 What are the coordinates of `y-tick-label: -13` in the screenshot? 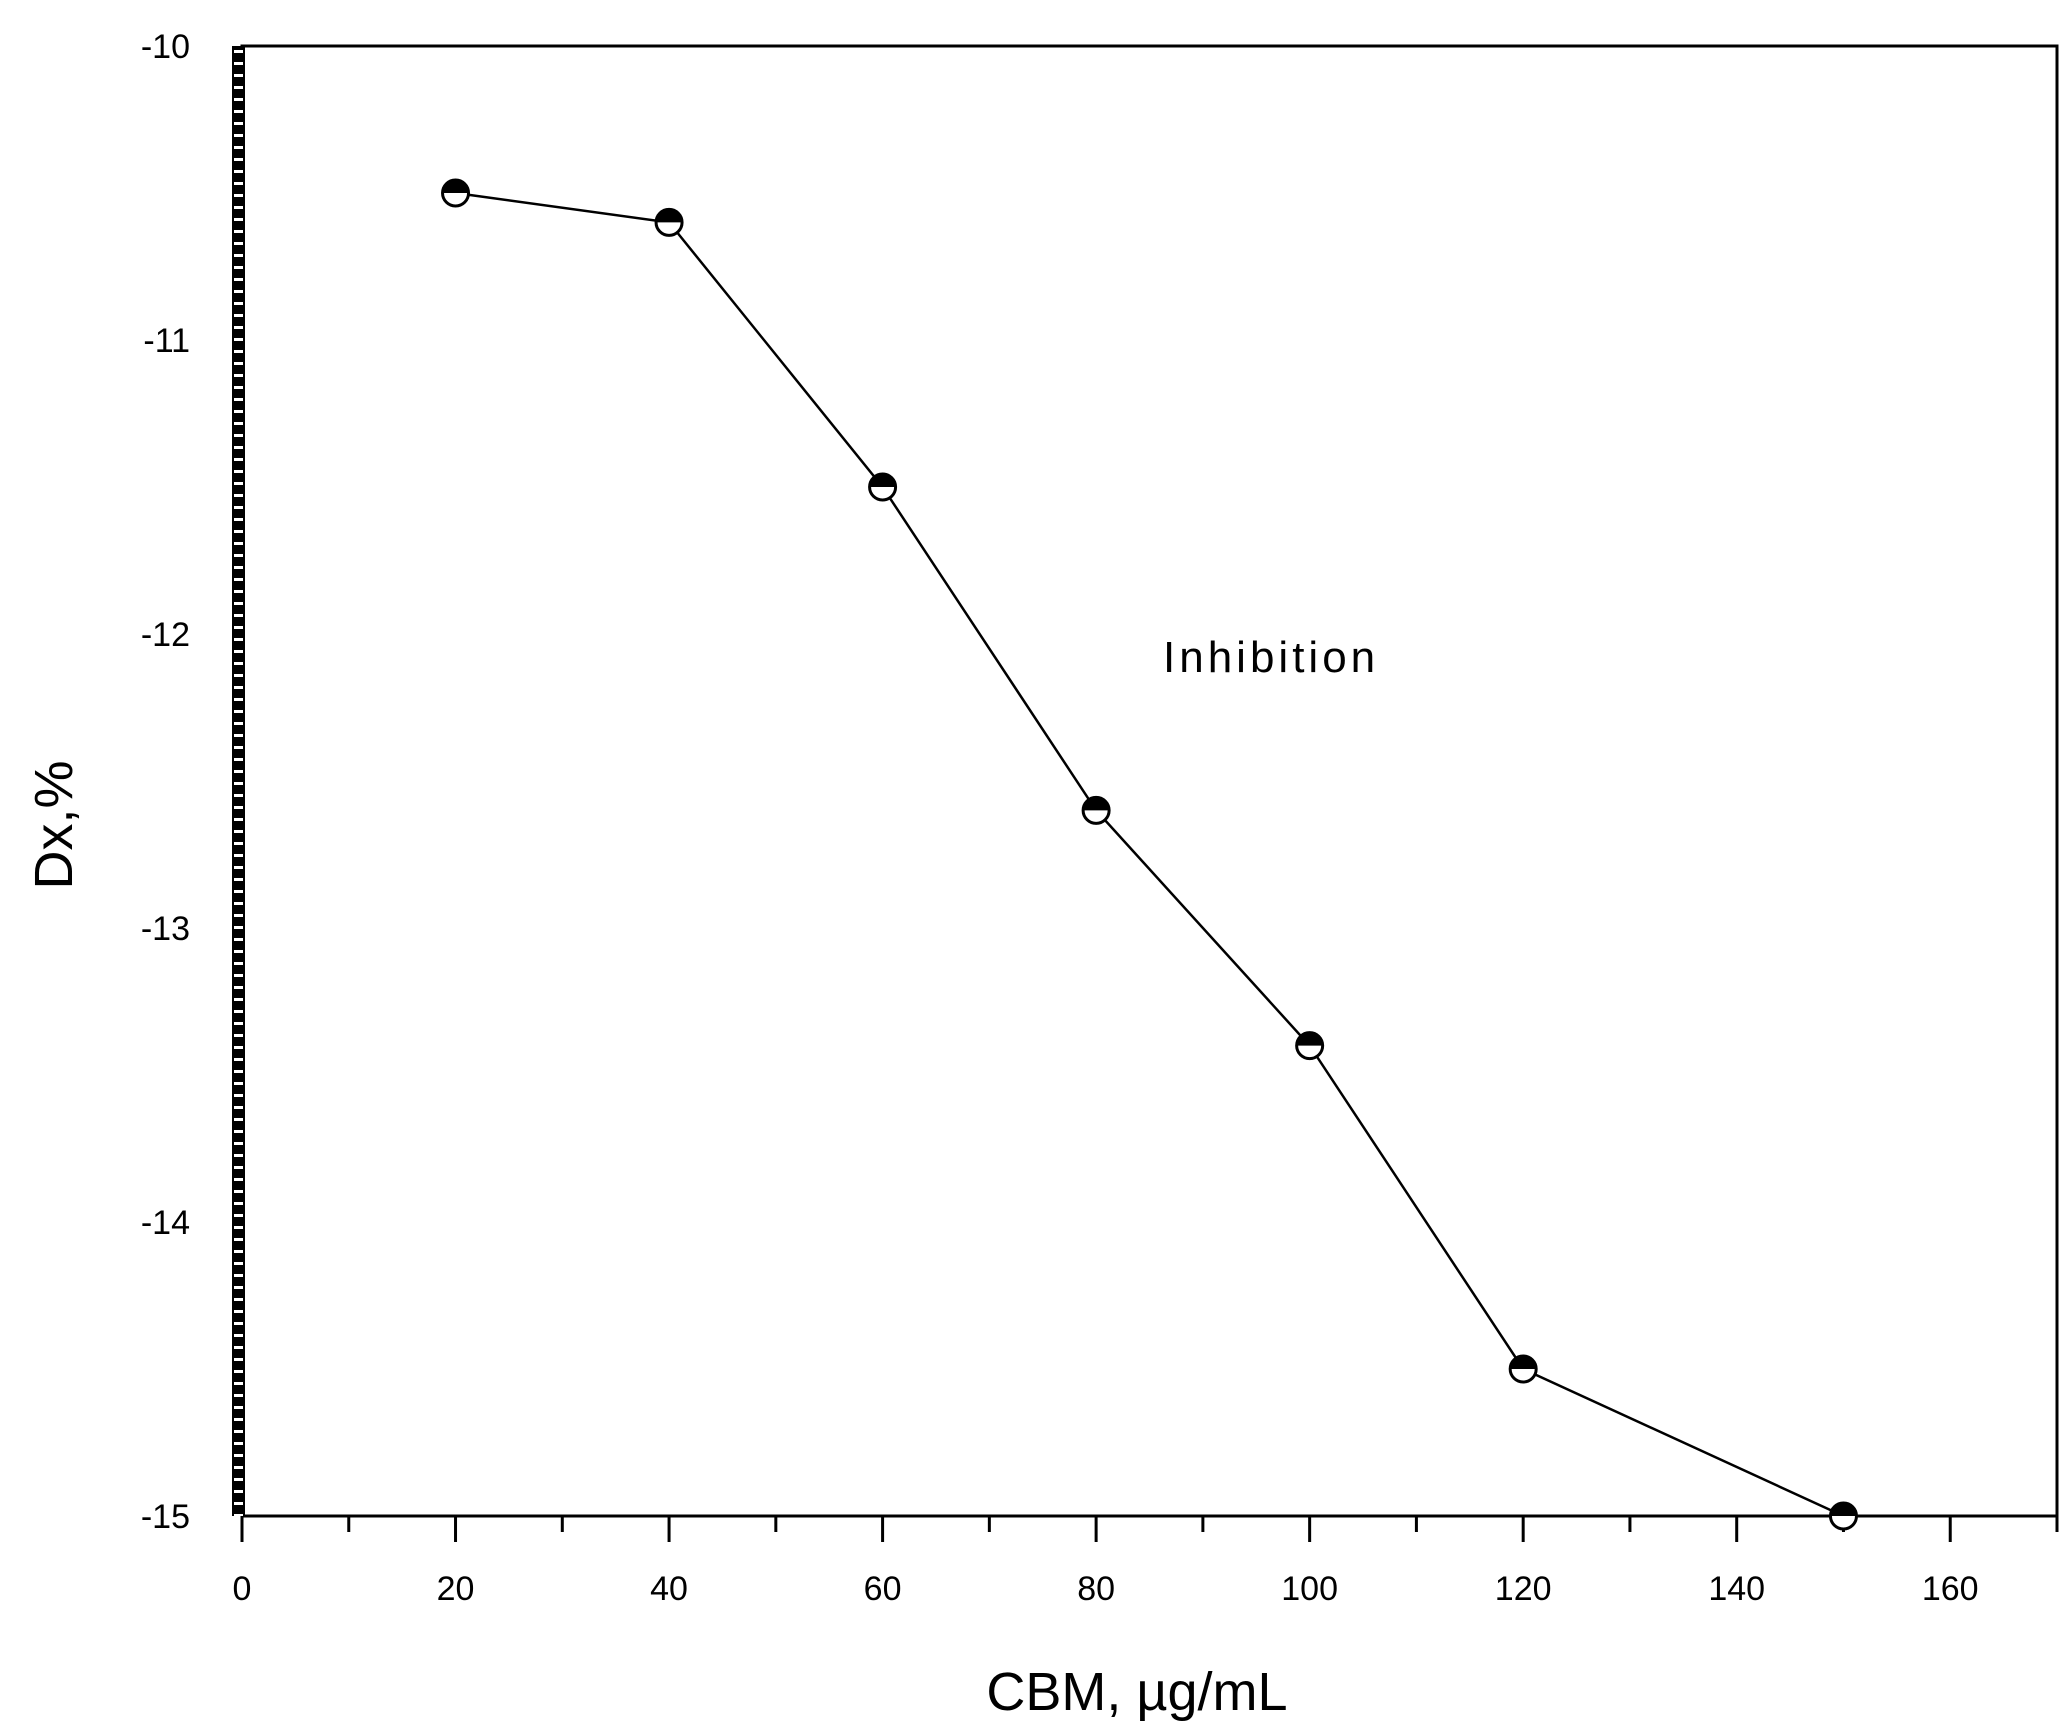 It's located at (165, 929).